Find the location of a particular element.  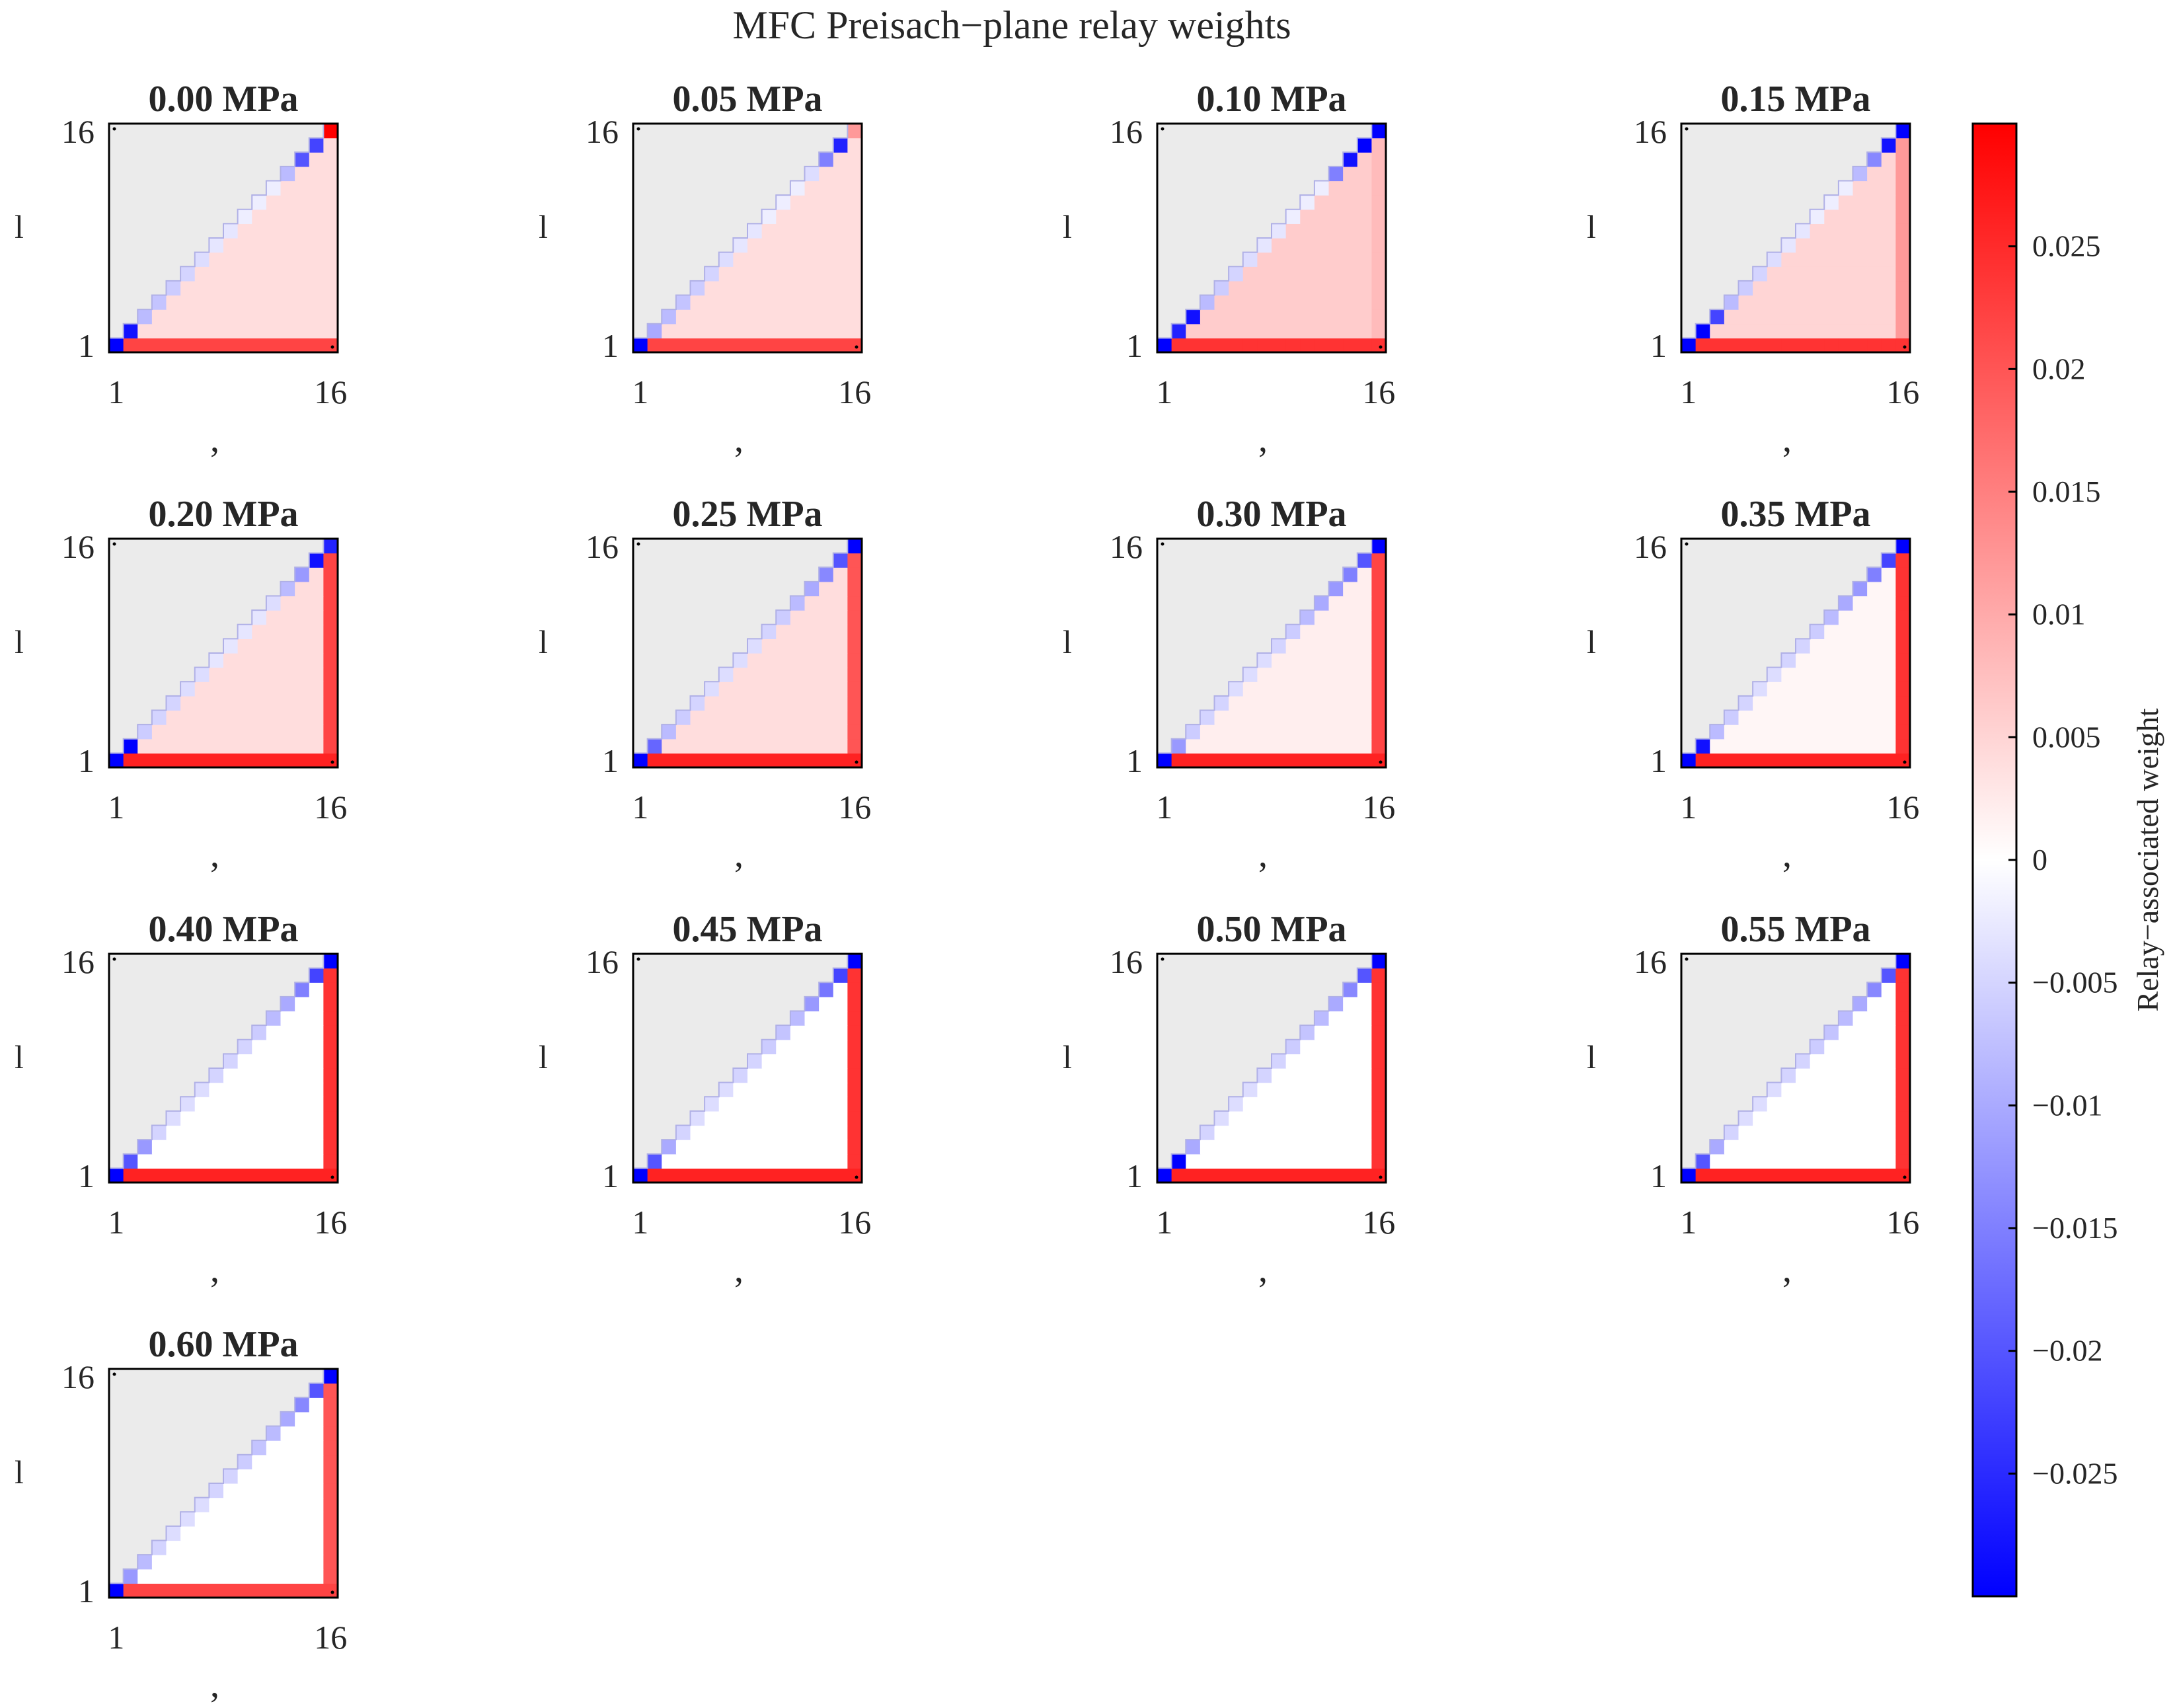

y-tick-label: 1 is located at coordinates (610, 345).